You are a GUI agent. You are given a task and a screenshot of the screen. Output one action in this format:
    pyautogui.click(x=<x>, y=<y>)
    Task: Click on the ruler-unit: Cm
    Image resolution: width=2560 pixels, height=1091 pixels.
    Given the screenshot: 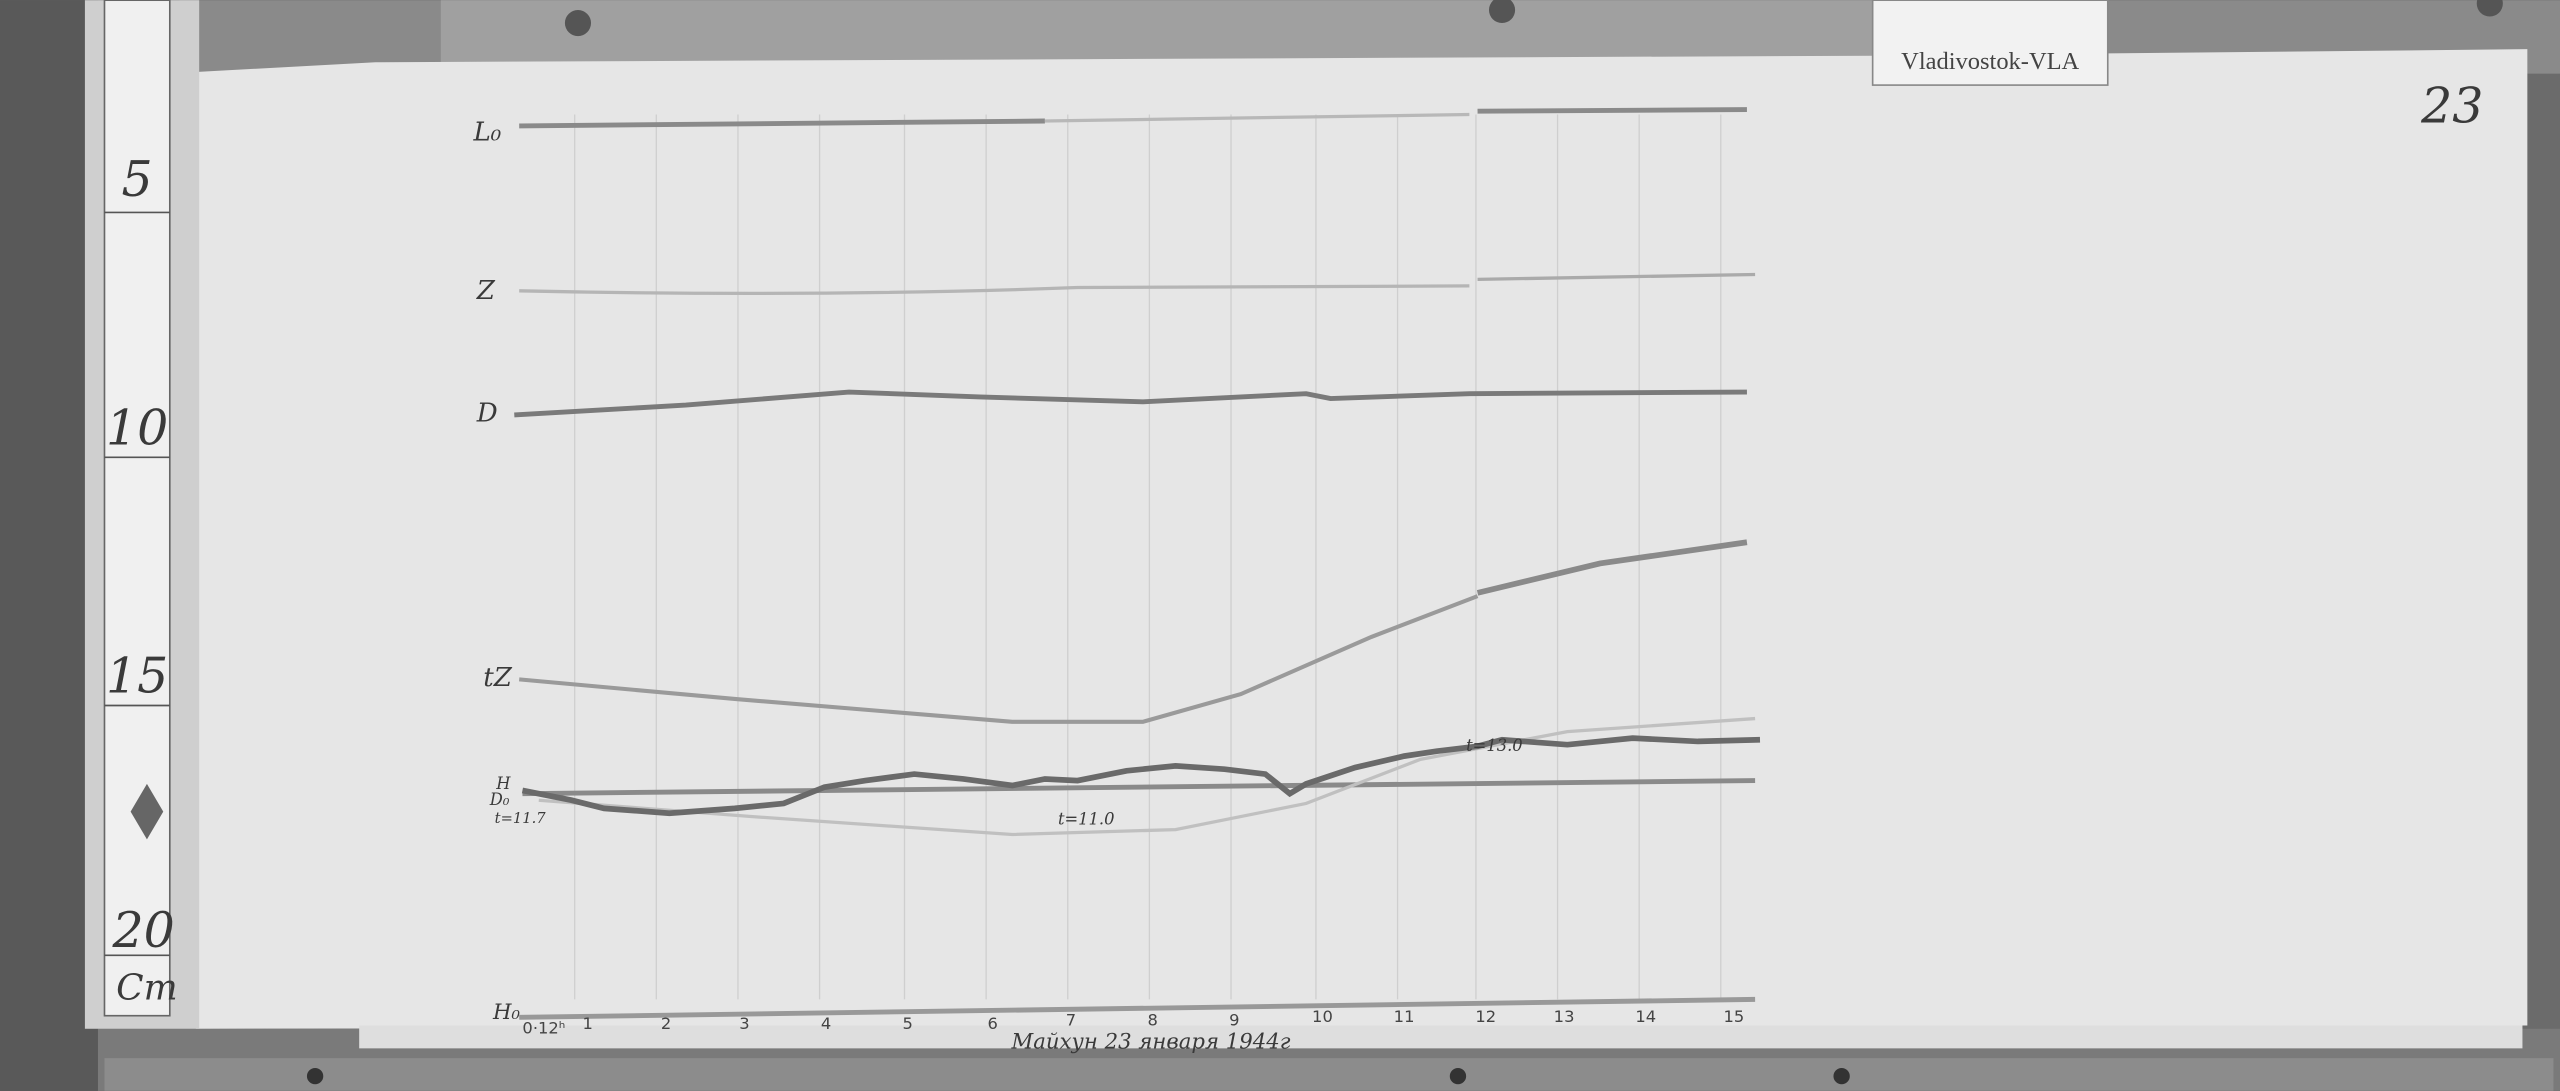 What is the action you would take?
    pyautogui.click(x=147, y=987)
    